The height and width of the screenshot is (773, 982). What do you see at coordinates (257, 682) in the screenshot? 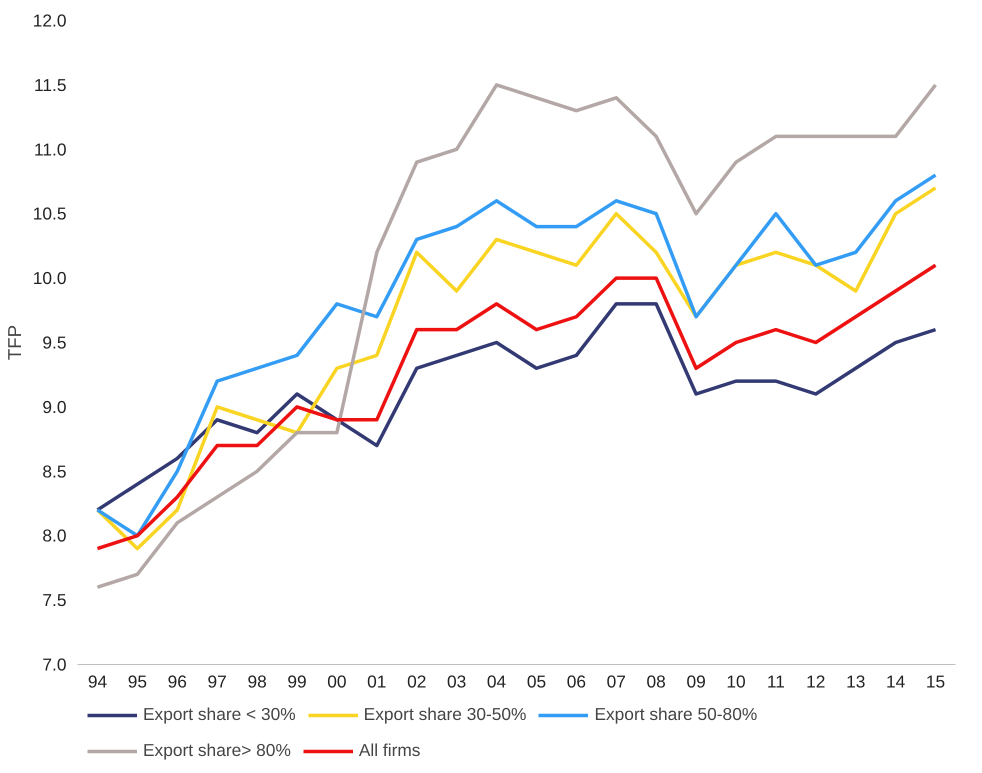
I see `x-tick-label: 98` at bounding box center [257, 682].